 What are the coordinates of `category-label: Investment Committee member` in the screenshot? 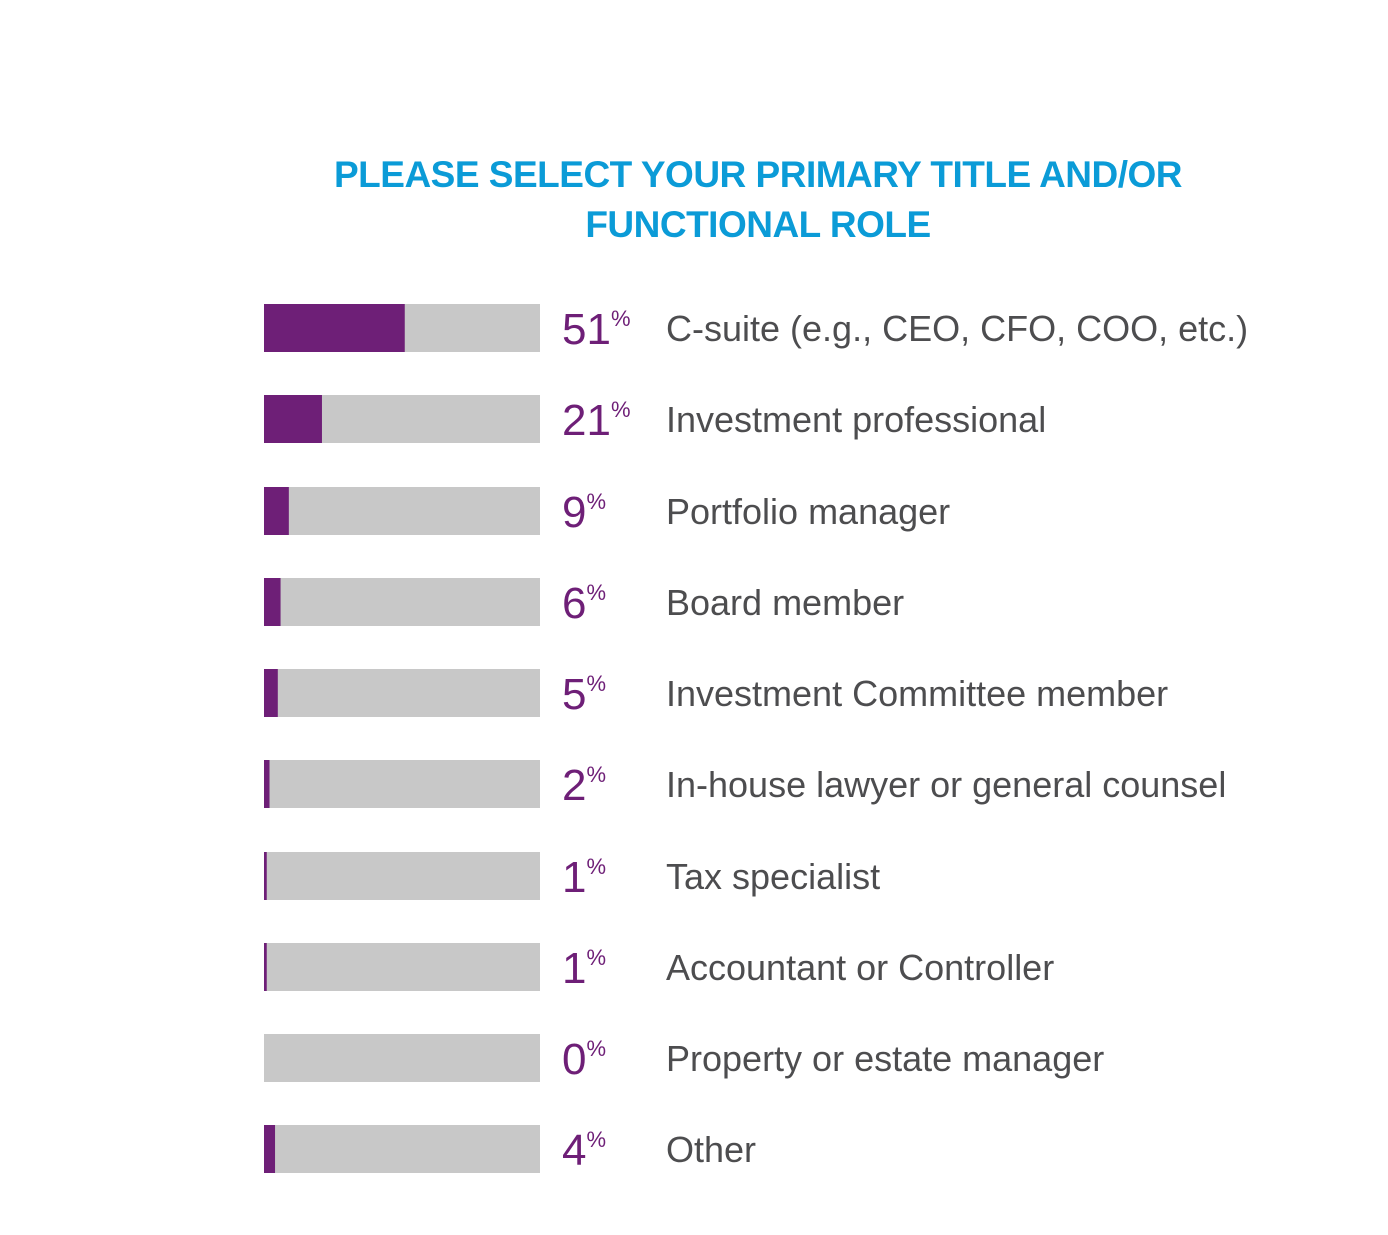 It's located at (917, 693).